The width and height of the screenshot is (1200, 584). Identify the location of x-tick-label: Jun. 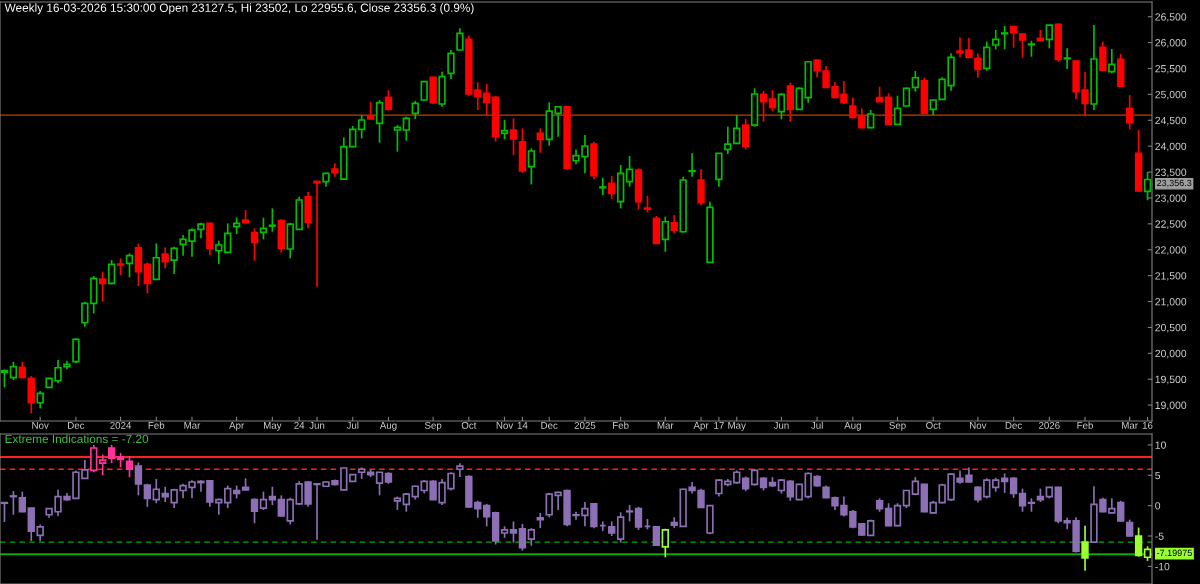
(317, 425).